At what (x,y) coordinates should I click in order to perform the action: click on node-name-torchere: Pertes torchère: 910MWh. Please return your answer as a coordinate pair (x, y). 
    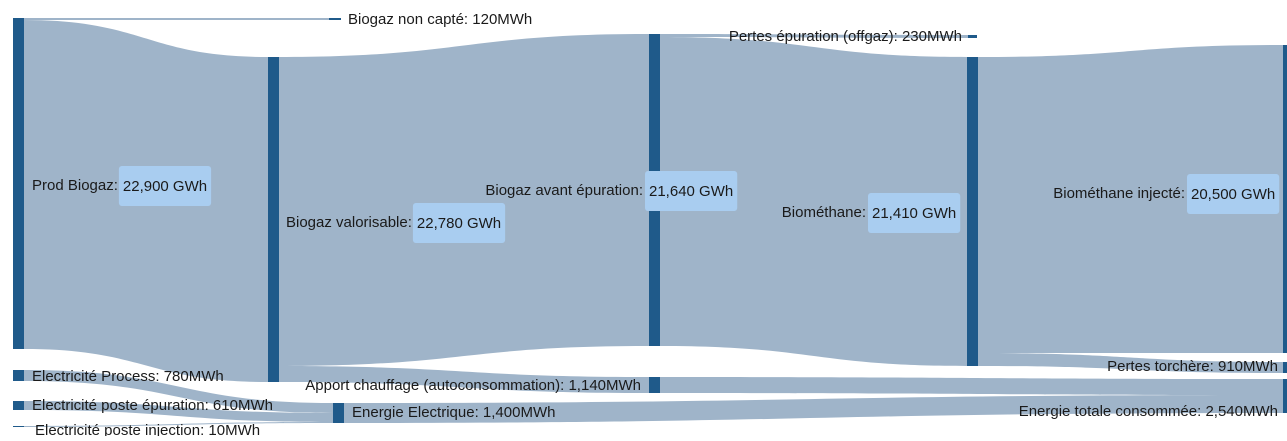
    Looking at the image, I should click on (1192, 366).